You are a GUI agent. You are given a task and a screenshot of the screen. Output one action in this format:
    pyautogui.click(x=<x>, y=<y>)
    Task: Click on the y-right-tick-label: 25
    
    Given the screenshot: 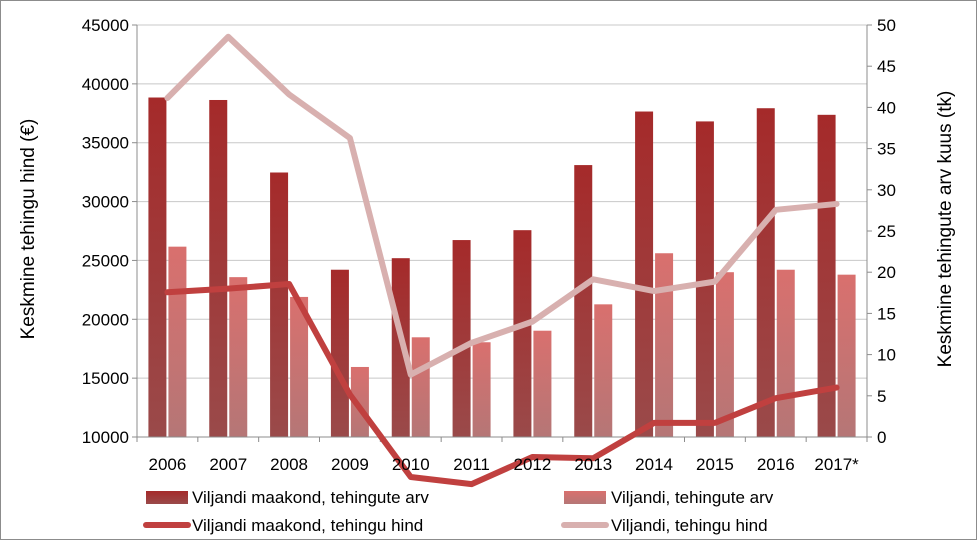 What is the action you would take?
    pyautogui.click(x=886, y=231)
    